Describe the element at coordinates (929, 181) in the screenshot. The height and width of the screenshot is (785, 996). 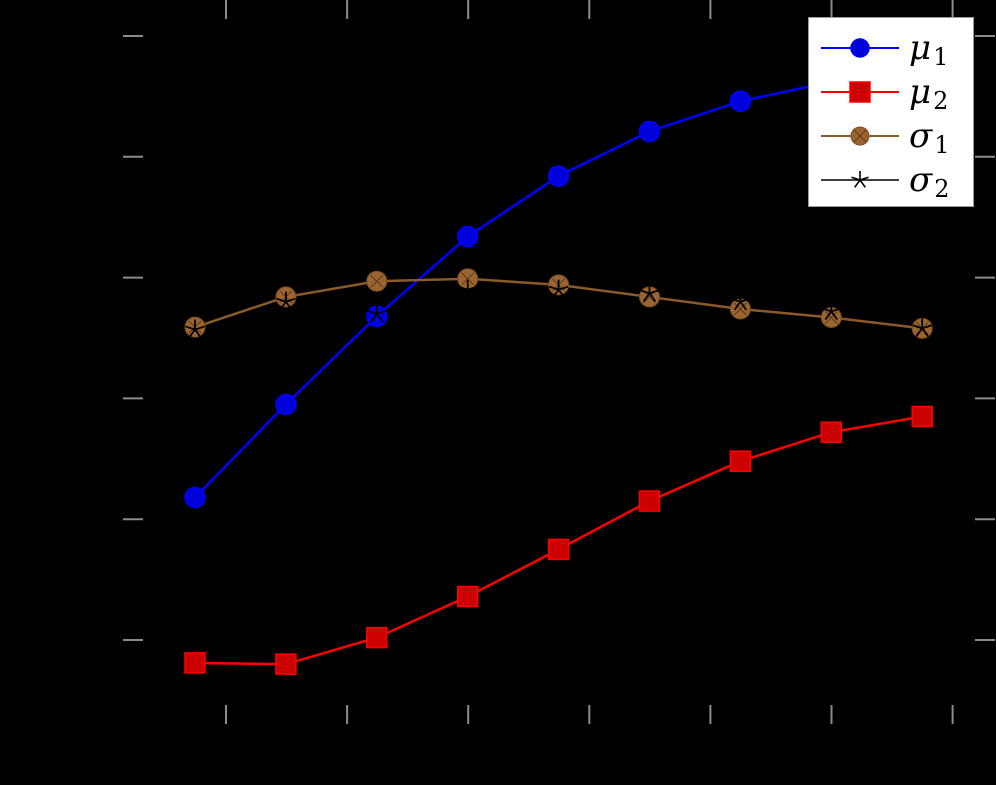
I see `legend-label: σ2` at that location.